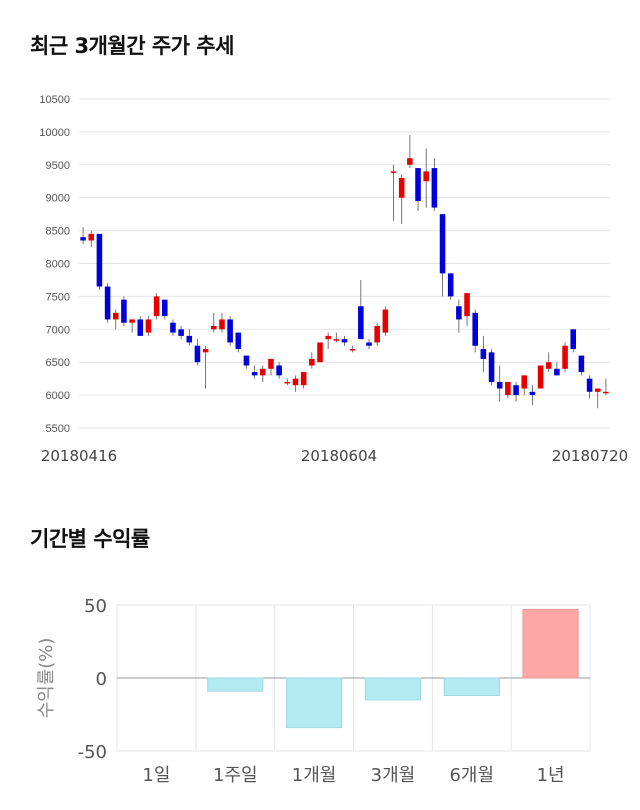 This screenshot has width=640, height=810. Describe the element at coordinates (90, 539) in the screenshot. I see `returns-title: 기간별 수익률` at that location.